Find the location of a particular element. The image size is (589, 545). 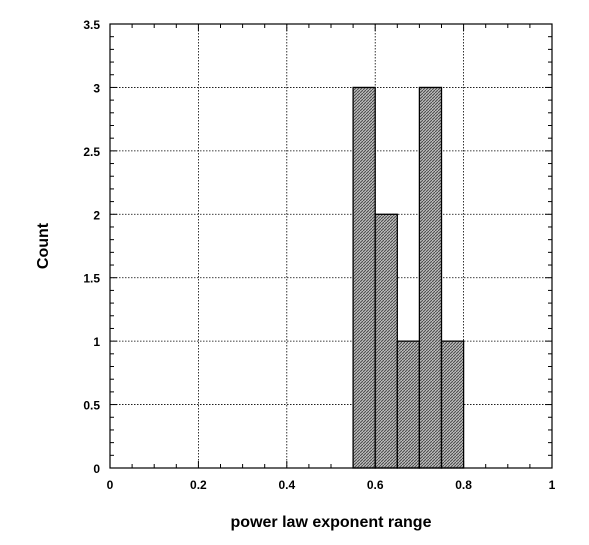

y-tick-label: 3 is located at coordinates (96, 88).